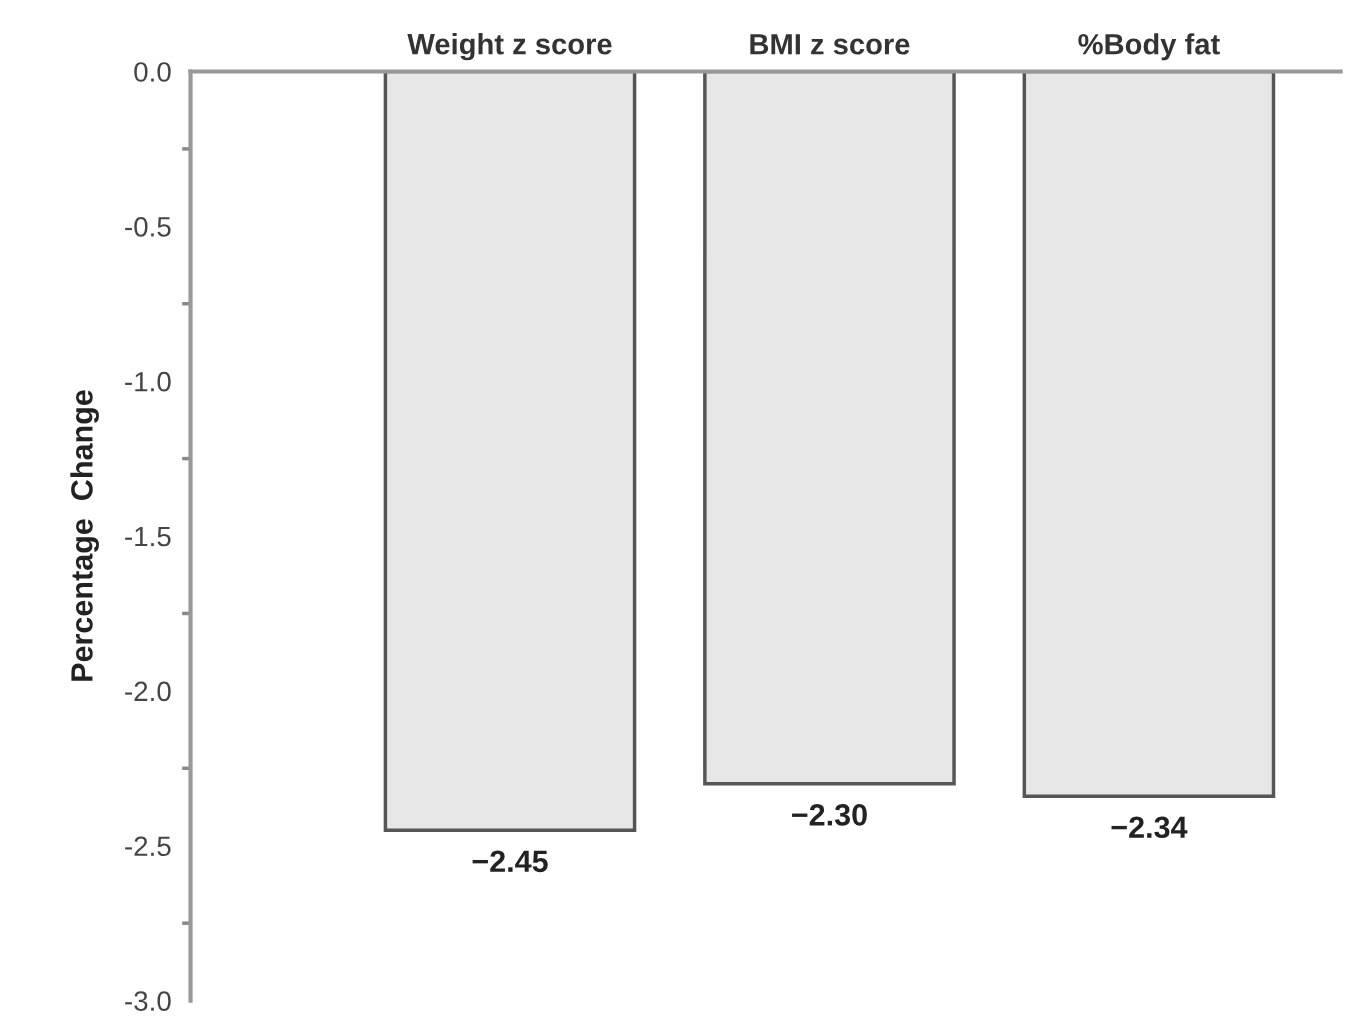  Describe the element at coordinates (510, 861) in the screenshot. I see `data-label: −2.45` at that location.